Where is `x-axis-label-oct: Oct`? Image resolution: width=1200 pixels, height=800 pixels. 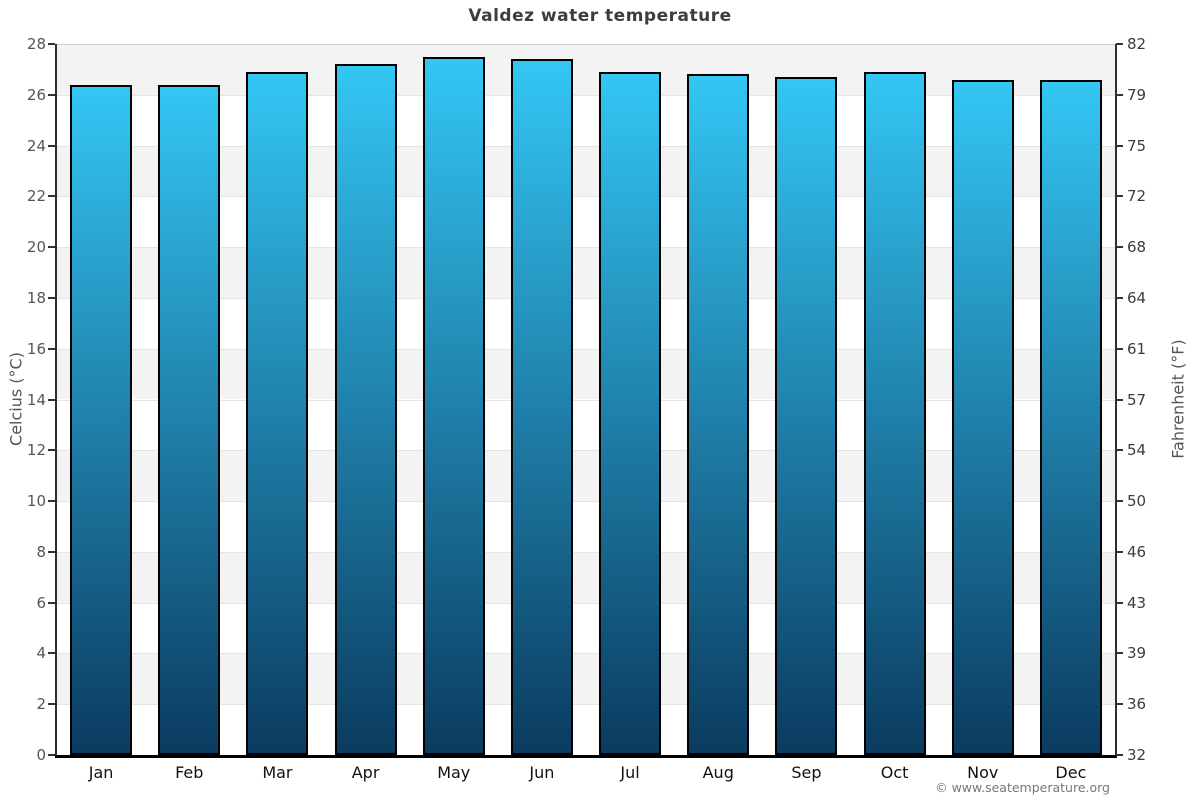 x-axis-label-oct: Oct is located at coordinates (894, 772).